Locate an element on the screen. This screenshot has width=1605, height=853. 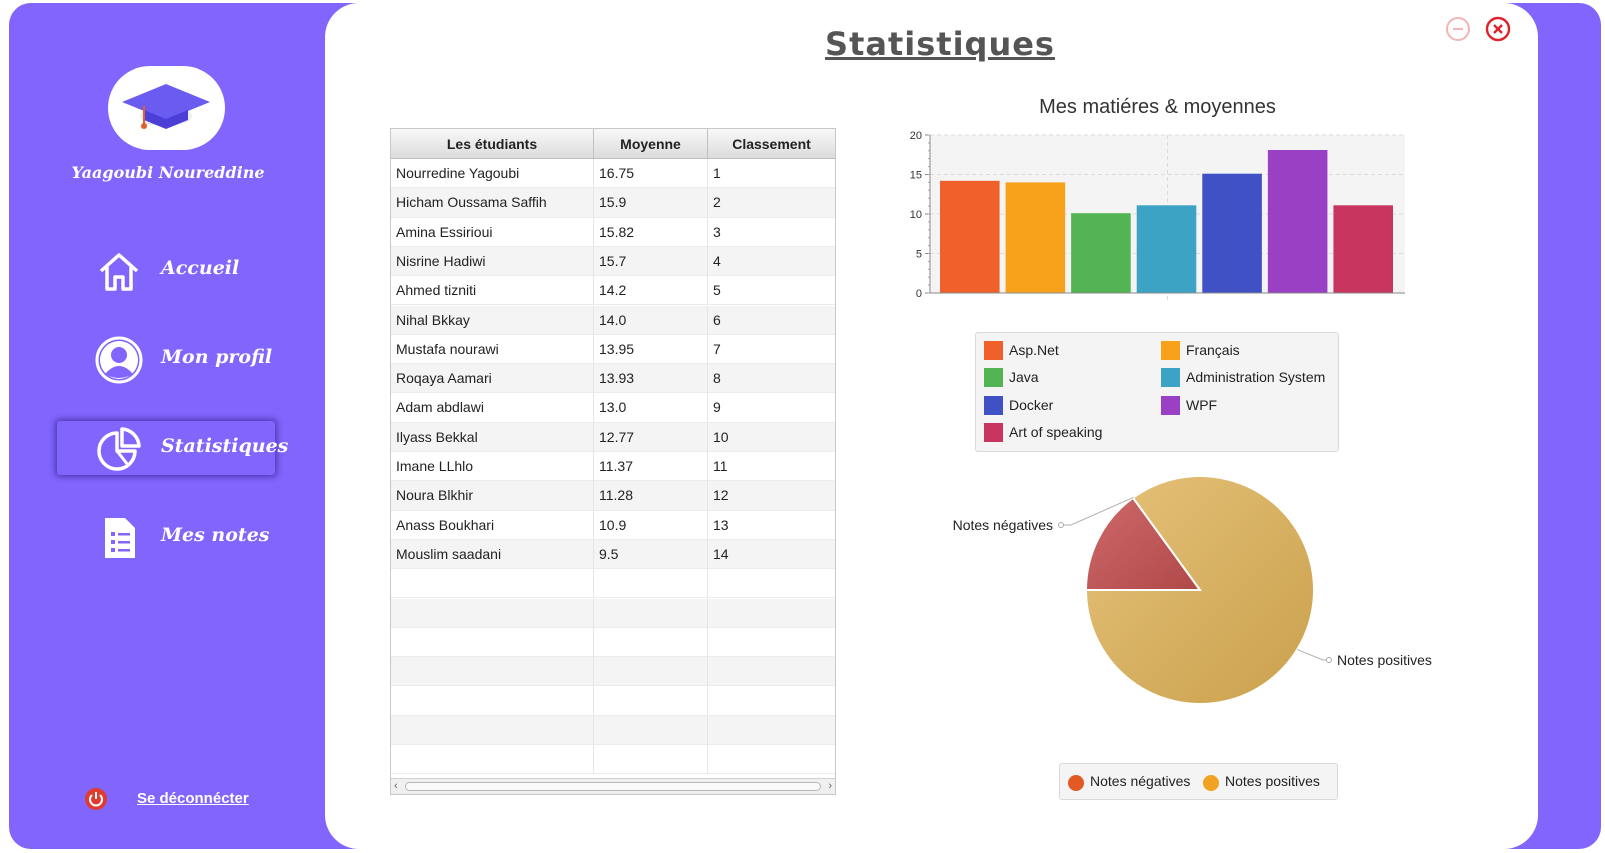
nav-item-mes-notes: Mes notes is located at coordinates (166, 537).